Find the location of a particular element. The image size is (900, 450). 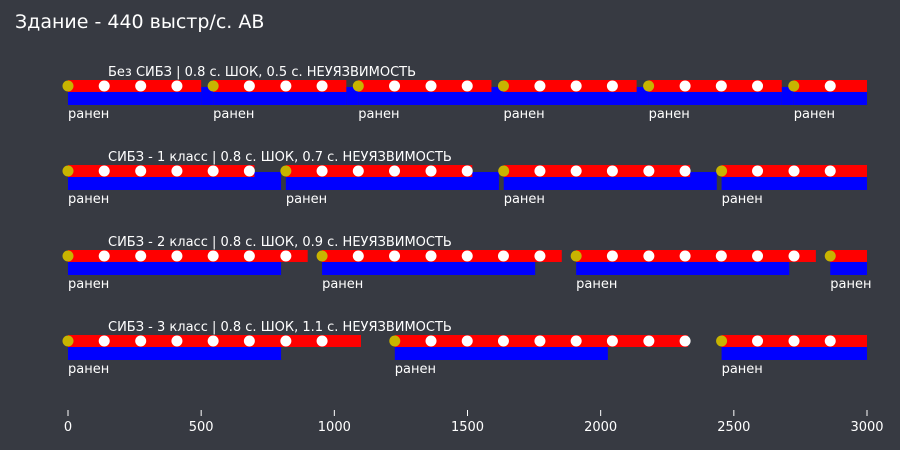

x-tick-label: 0 is located at coordinates (68, 427).